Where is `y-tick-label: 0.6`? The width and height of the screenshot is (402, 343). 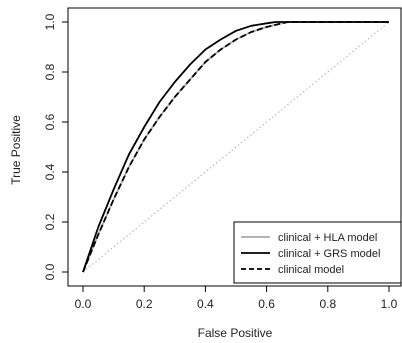 y-tick-label: 0.6 is located at coordinates (50, 121).